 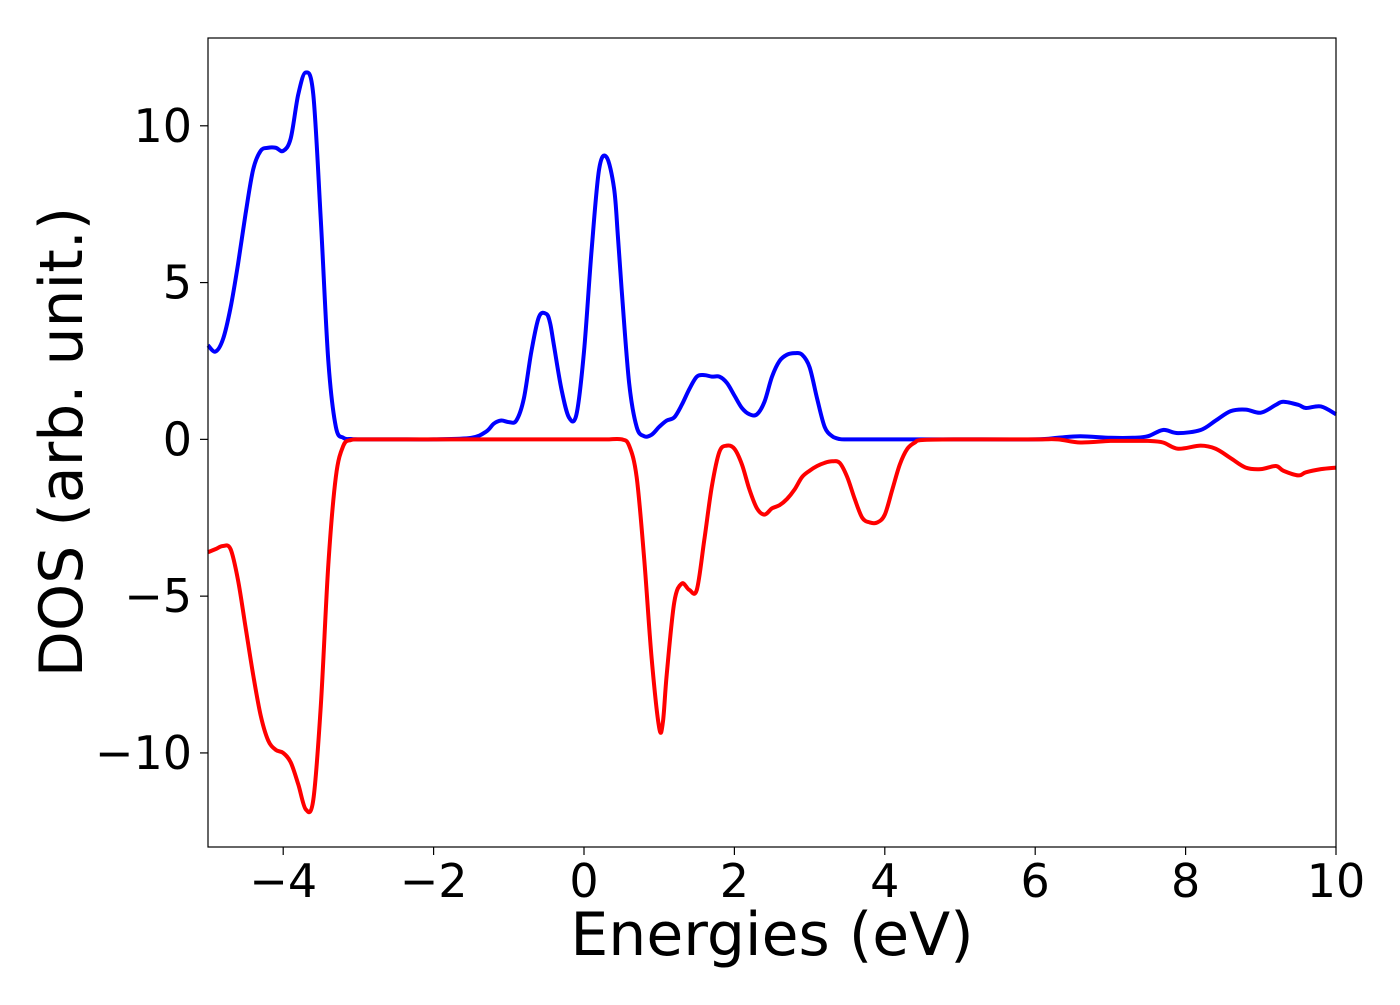 I want to click on y-tick-label: −10, so click(x=143, y=753).